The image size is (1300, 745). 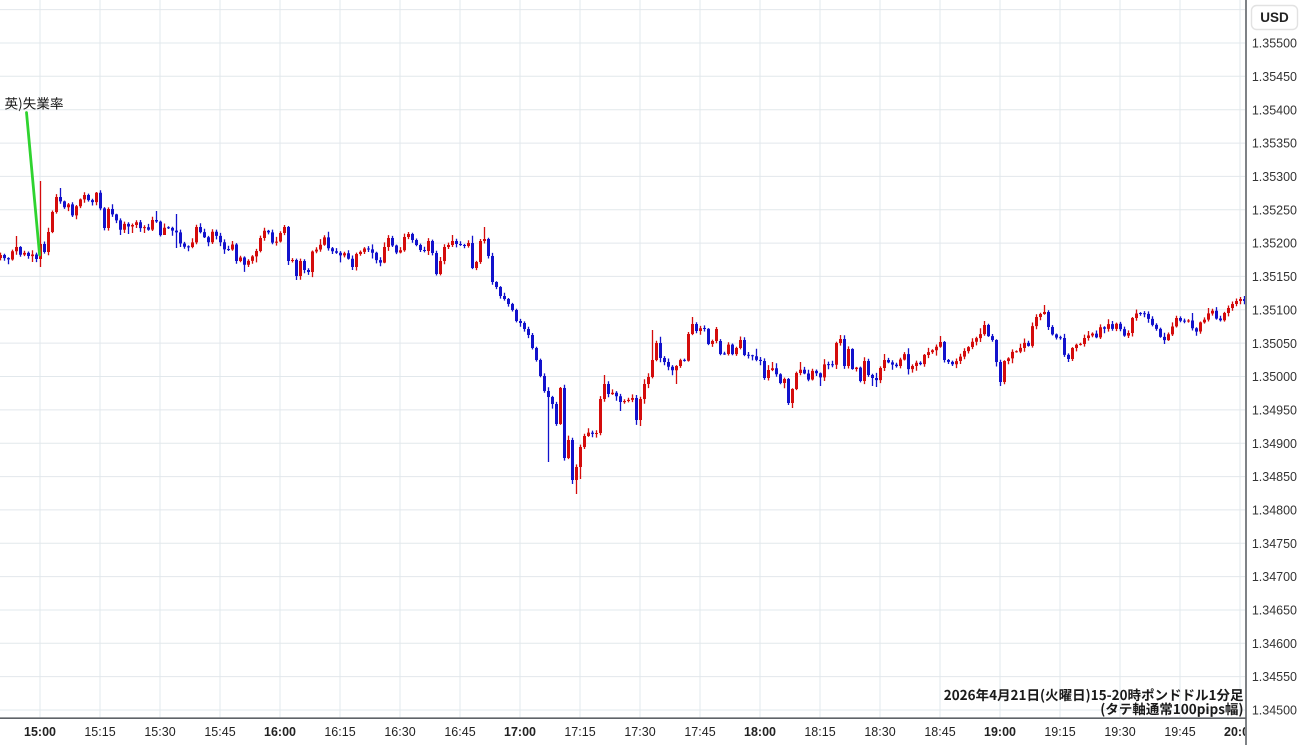 I want to click on svg-text: 19:30, so click(x=1119, y=732).